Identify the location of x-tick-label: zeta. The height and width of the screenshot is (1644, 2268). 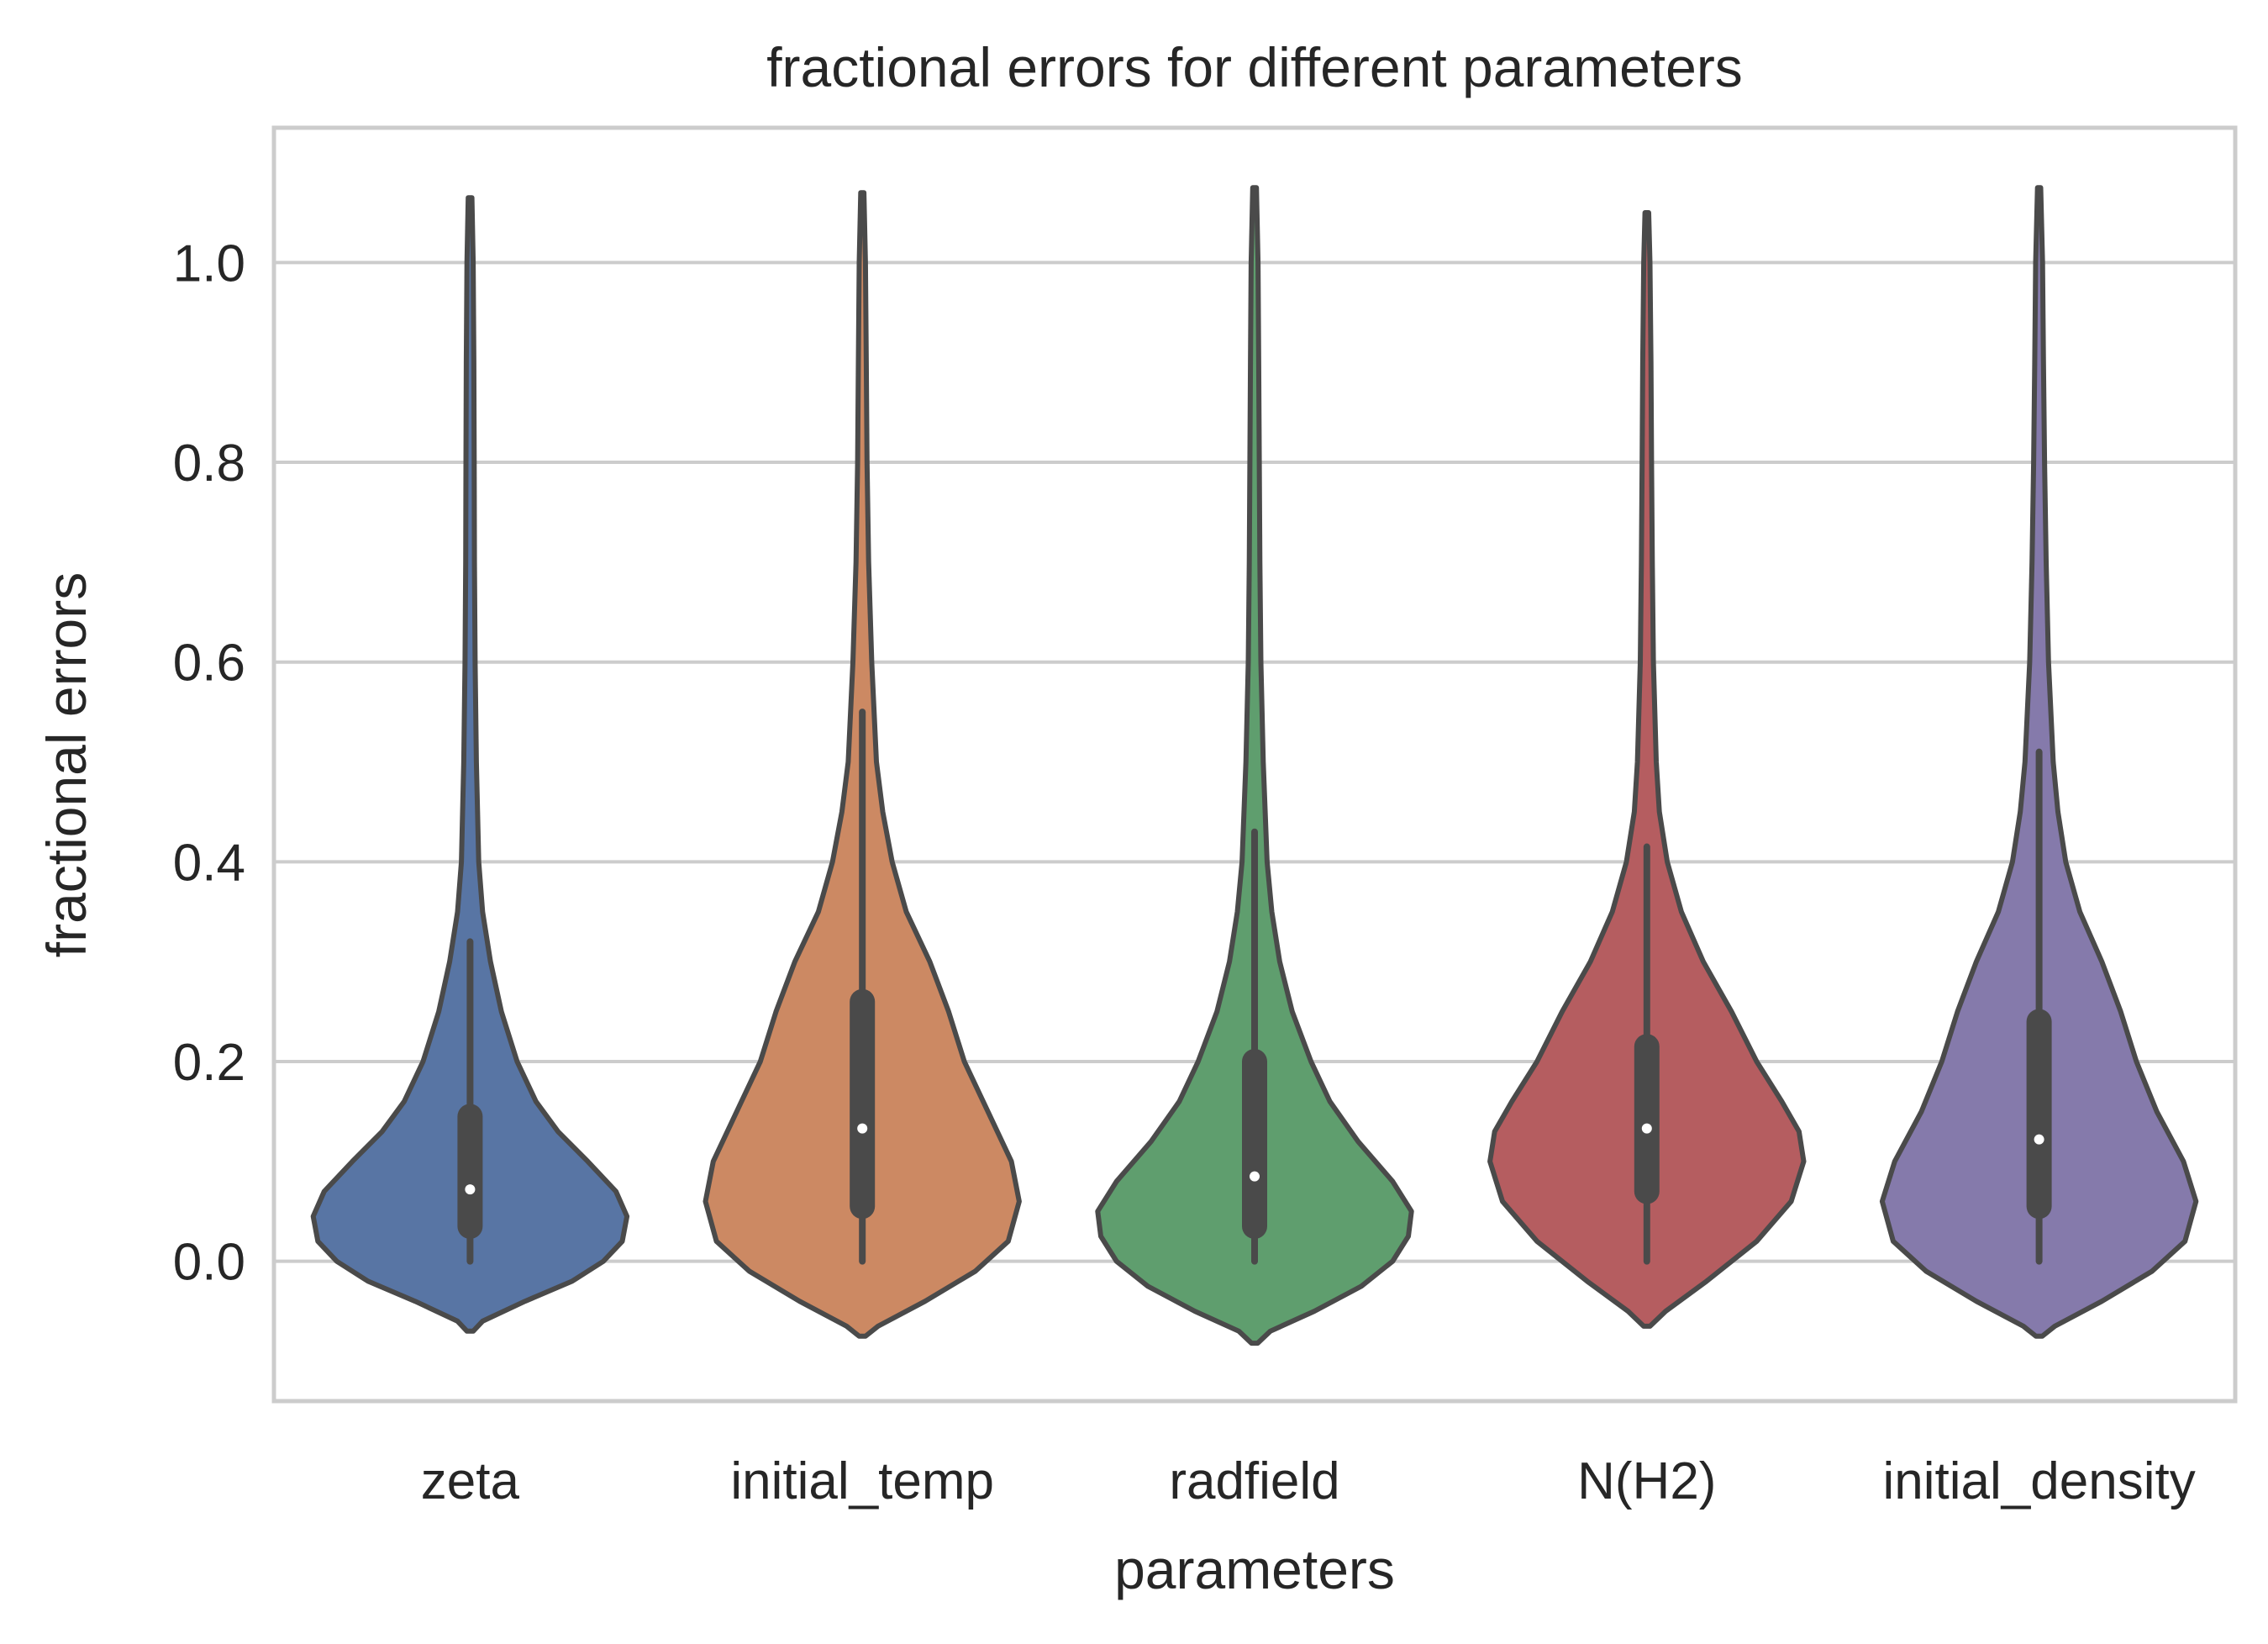
(470, 1481).